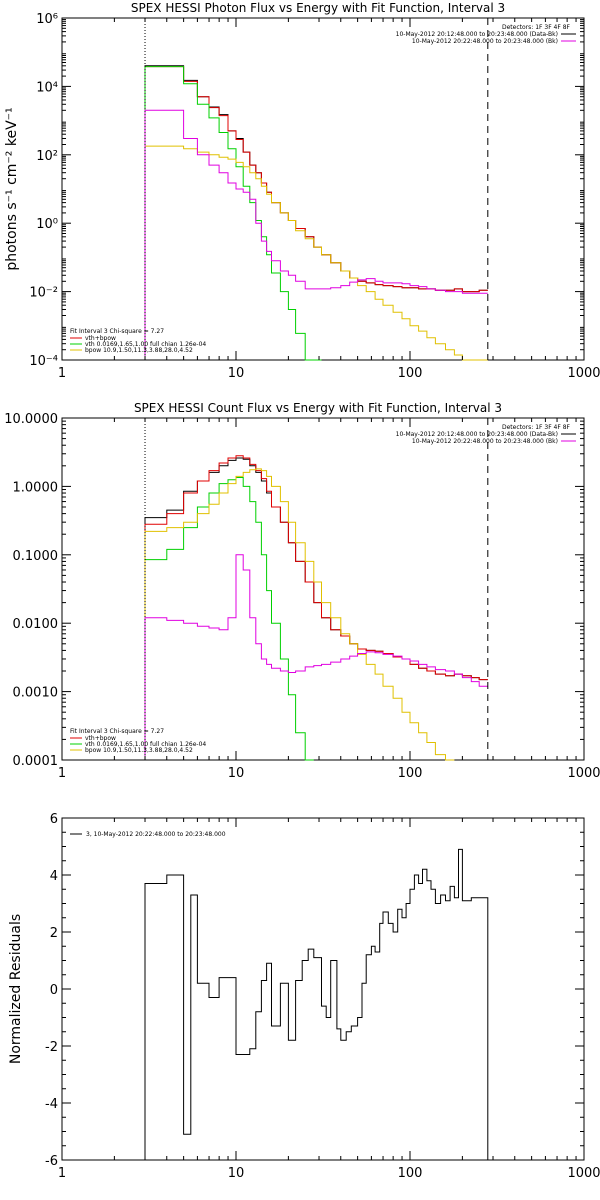 This screenshot has height=1200, width=600. What do you see at coordinates (16, 989) in the screenshot?
I see `residuals-y-axis-label: Normalized Residuals` at bounding box center [16, 989].